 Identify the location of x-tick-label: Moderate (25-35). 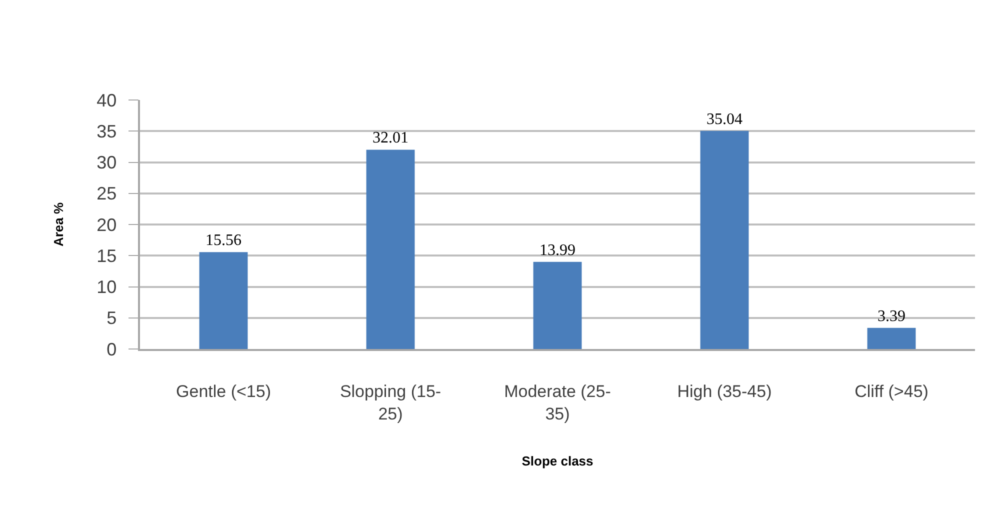
(557, 403).